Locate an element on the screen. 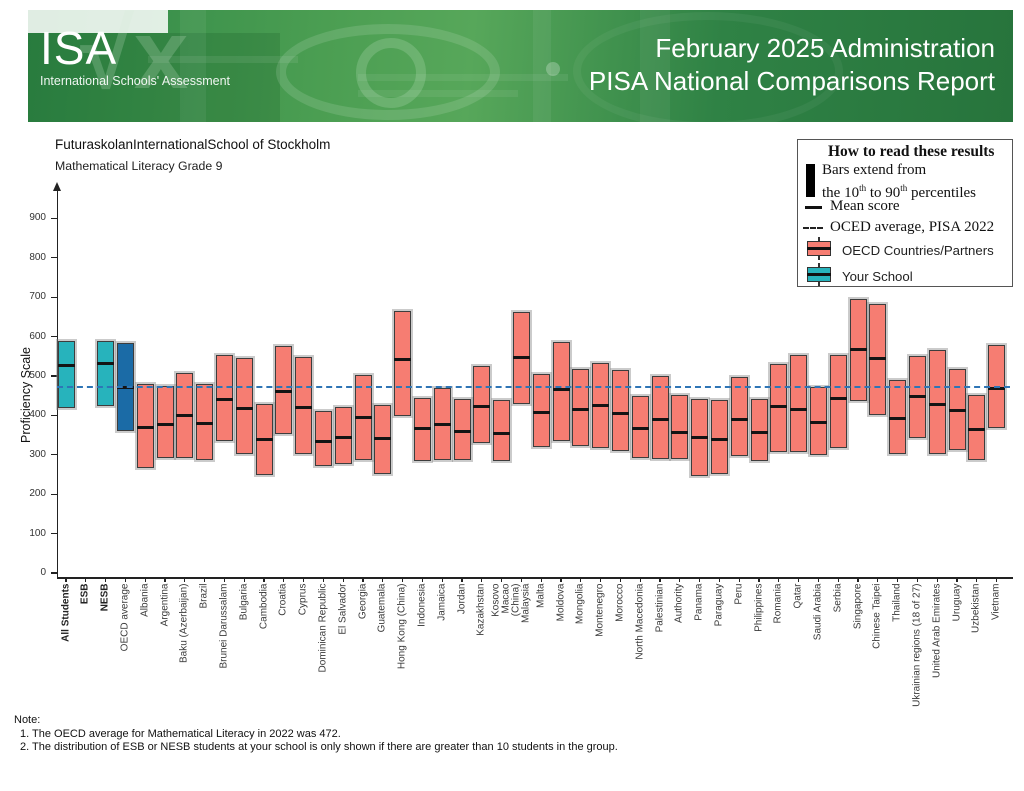 The height and width of the screenshot is (791, 1024). percentile-bar-kosovo-macao is located at coordinates (502, 431).